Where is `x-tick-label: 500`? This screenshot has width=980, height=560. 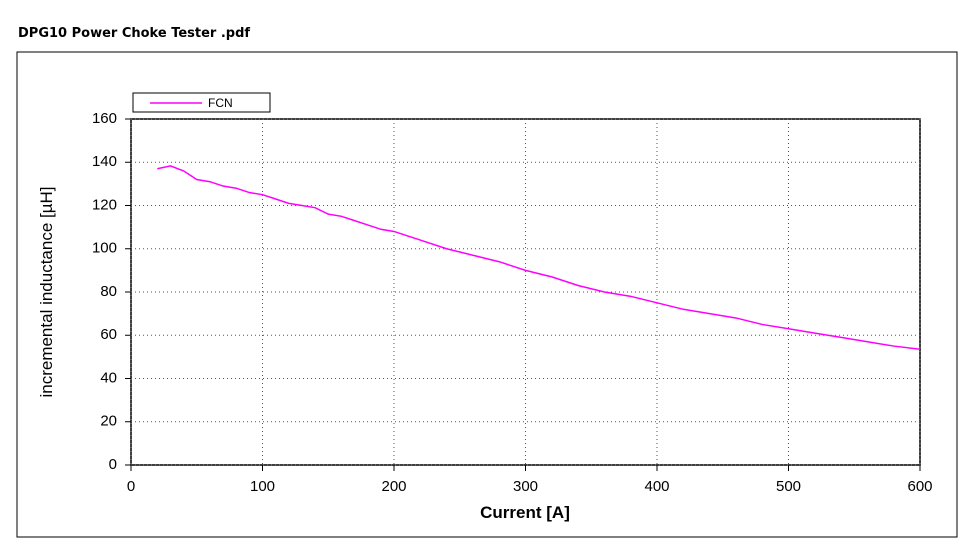 x-tick-label: 500 is located at coordinates (788, 486).